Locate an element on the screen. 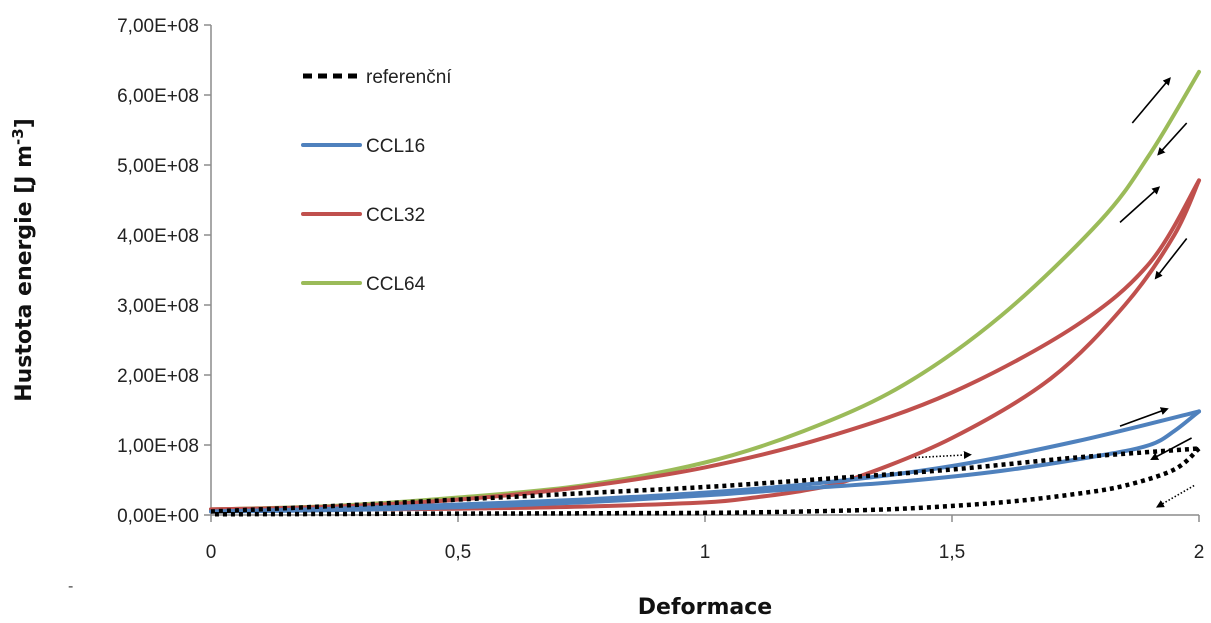 The image size is (1211, 623). series-line-ccl16-loading is located at coordinates (705, 461).